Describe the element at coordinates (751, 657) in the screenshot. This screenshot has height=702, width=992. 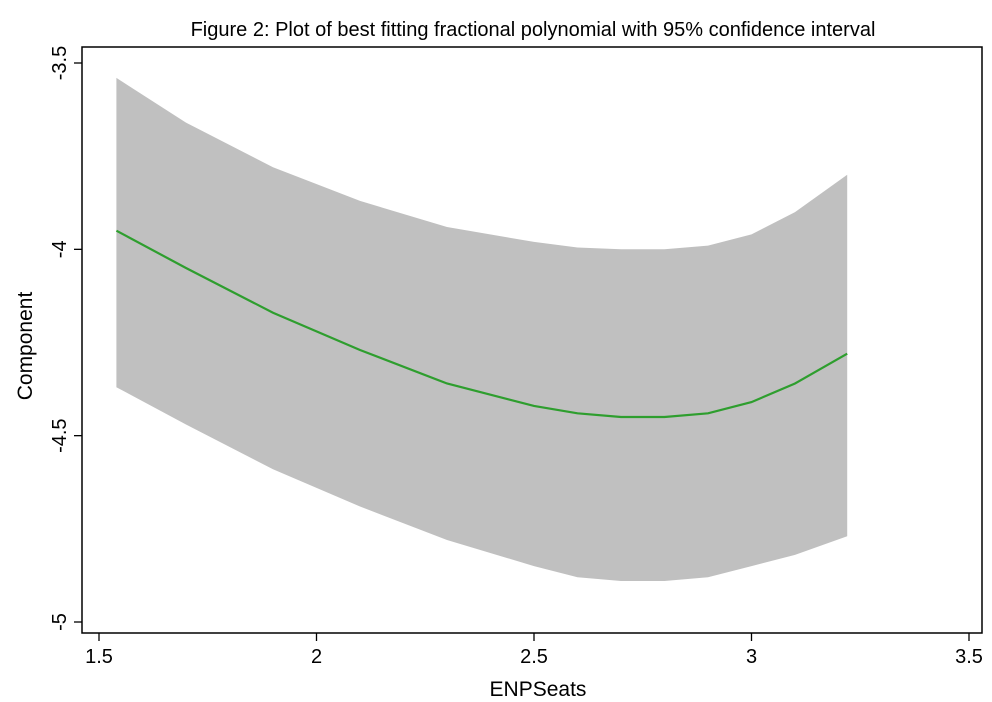
I see `x-tick-label: 3` at that location.